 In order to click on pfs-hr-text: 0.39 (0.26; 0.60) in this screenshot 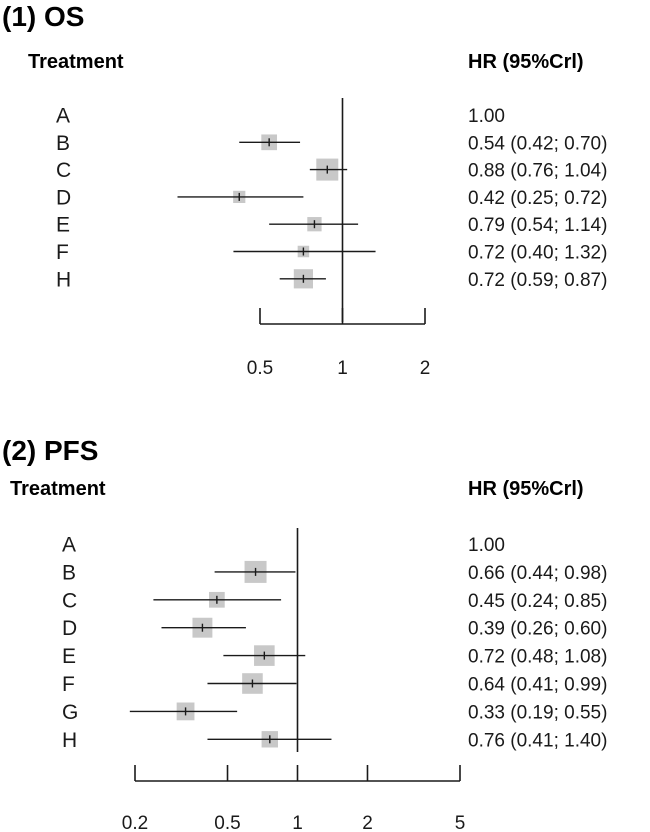, I will do `click(537, 629)`.